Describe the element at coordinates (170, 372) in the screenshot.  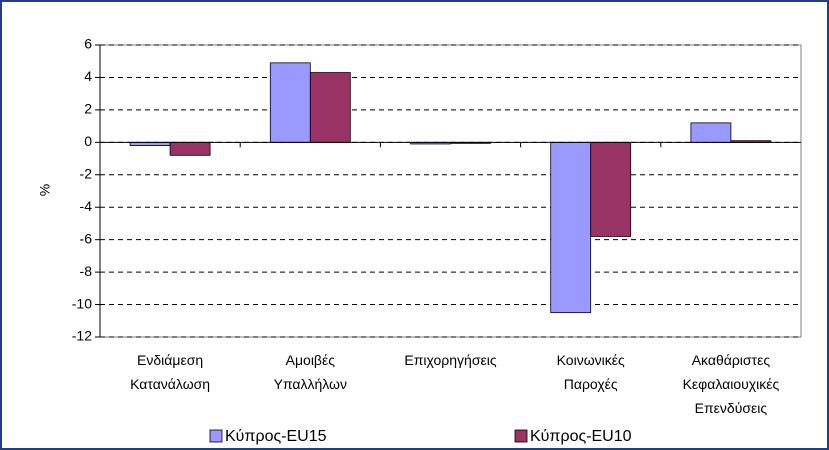
I see `x-tick-label: Ενδιάμεση Κατανάλωση` at that location.